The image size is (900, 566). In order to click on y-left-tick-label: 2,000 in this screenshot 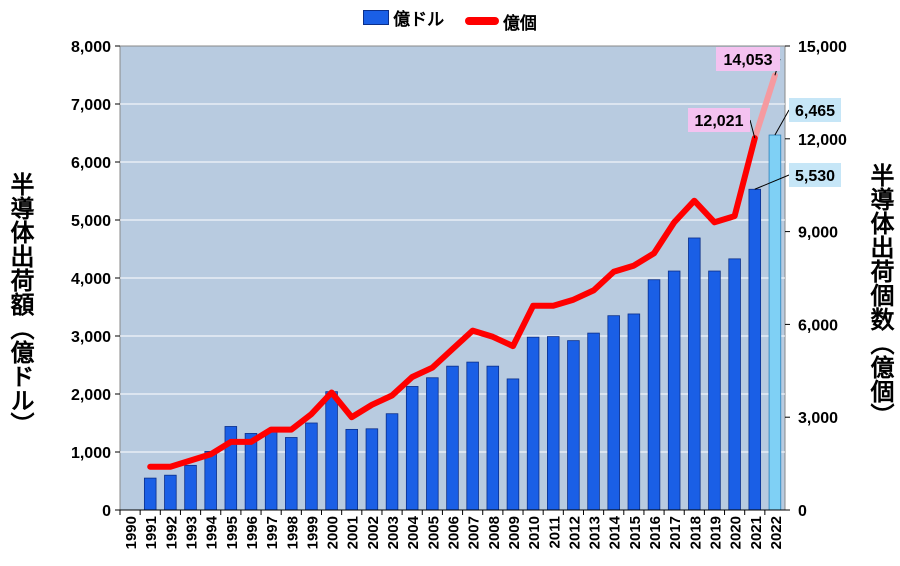, I will do `click(91, 395)`.